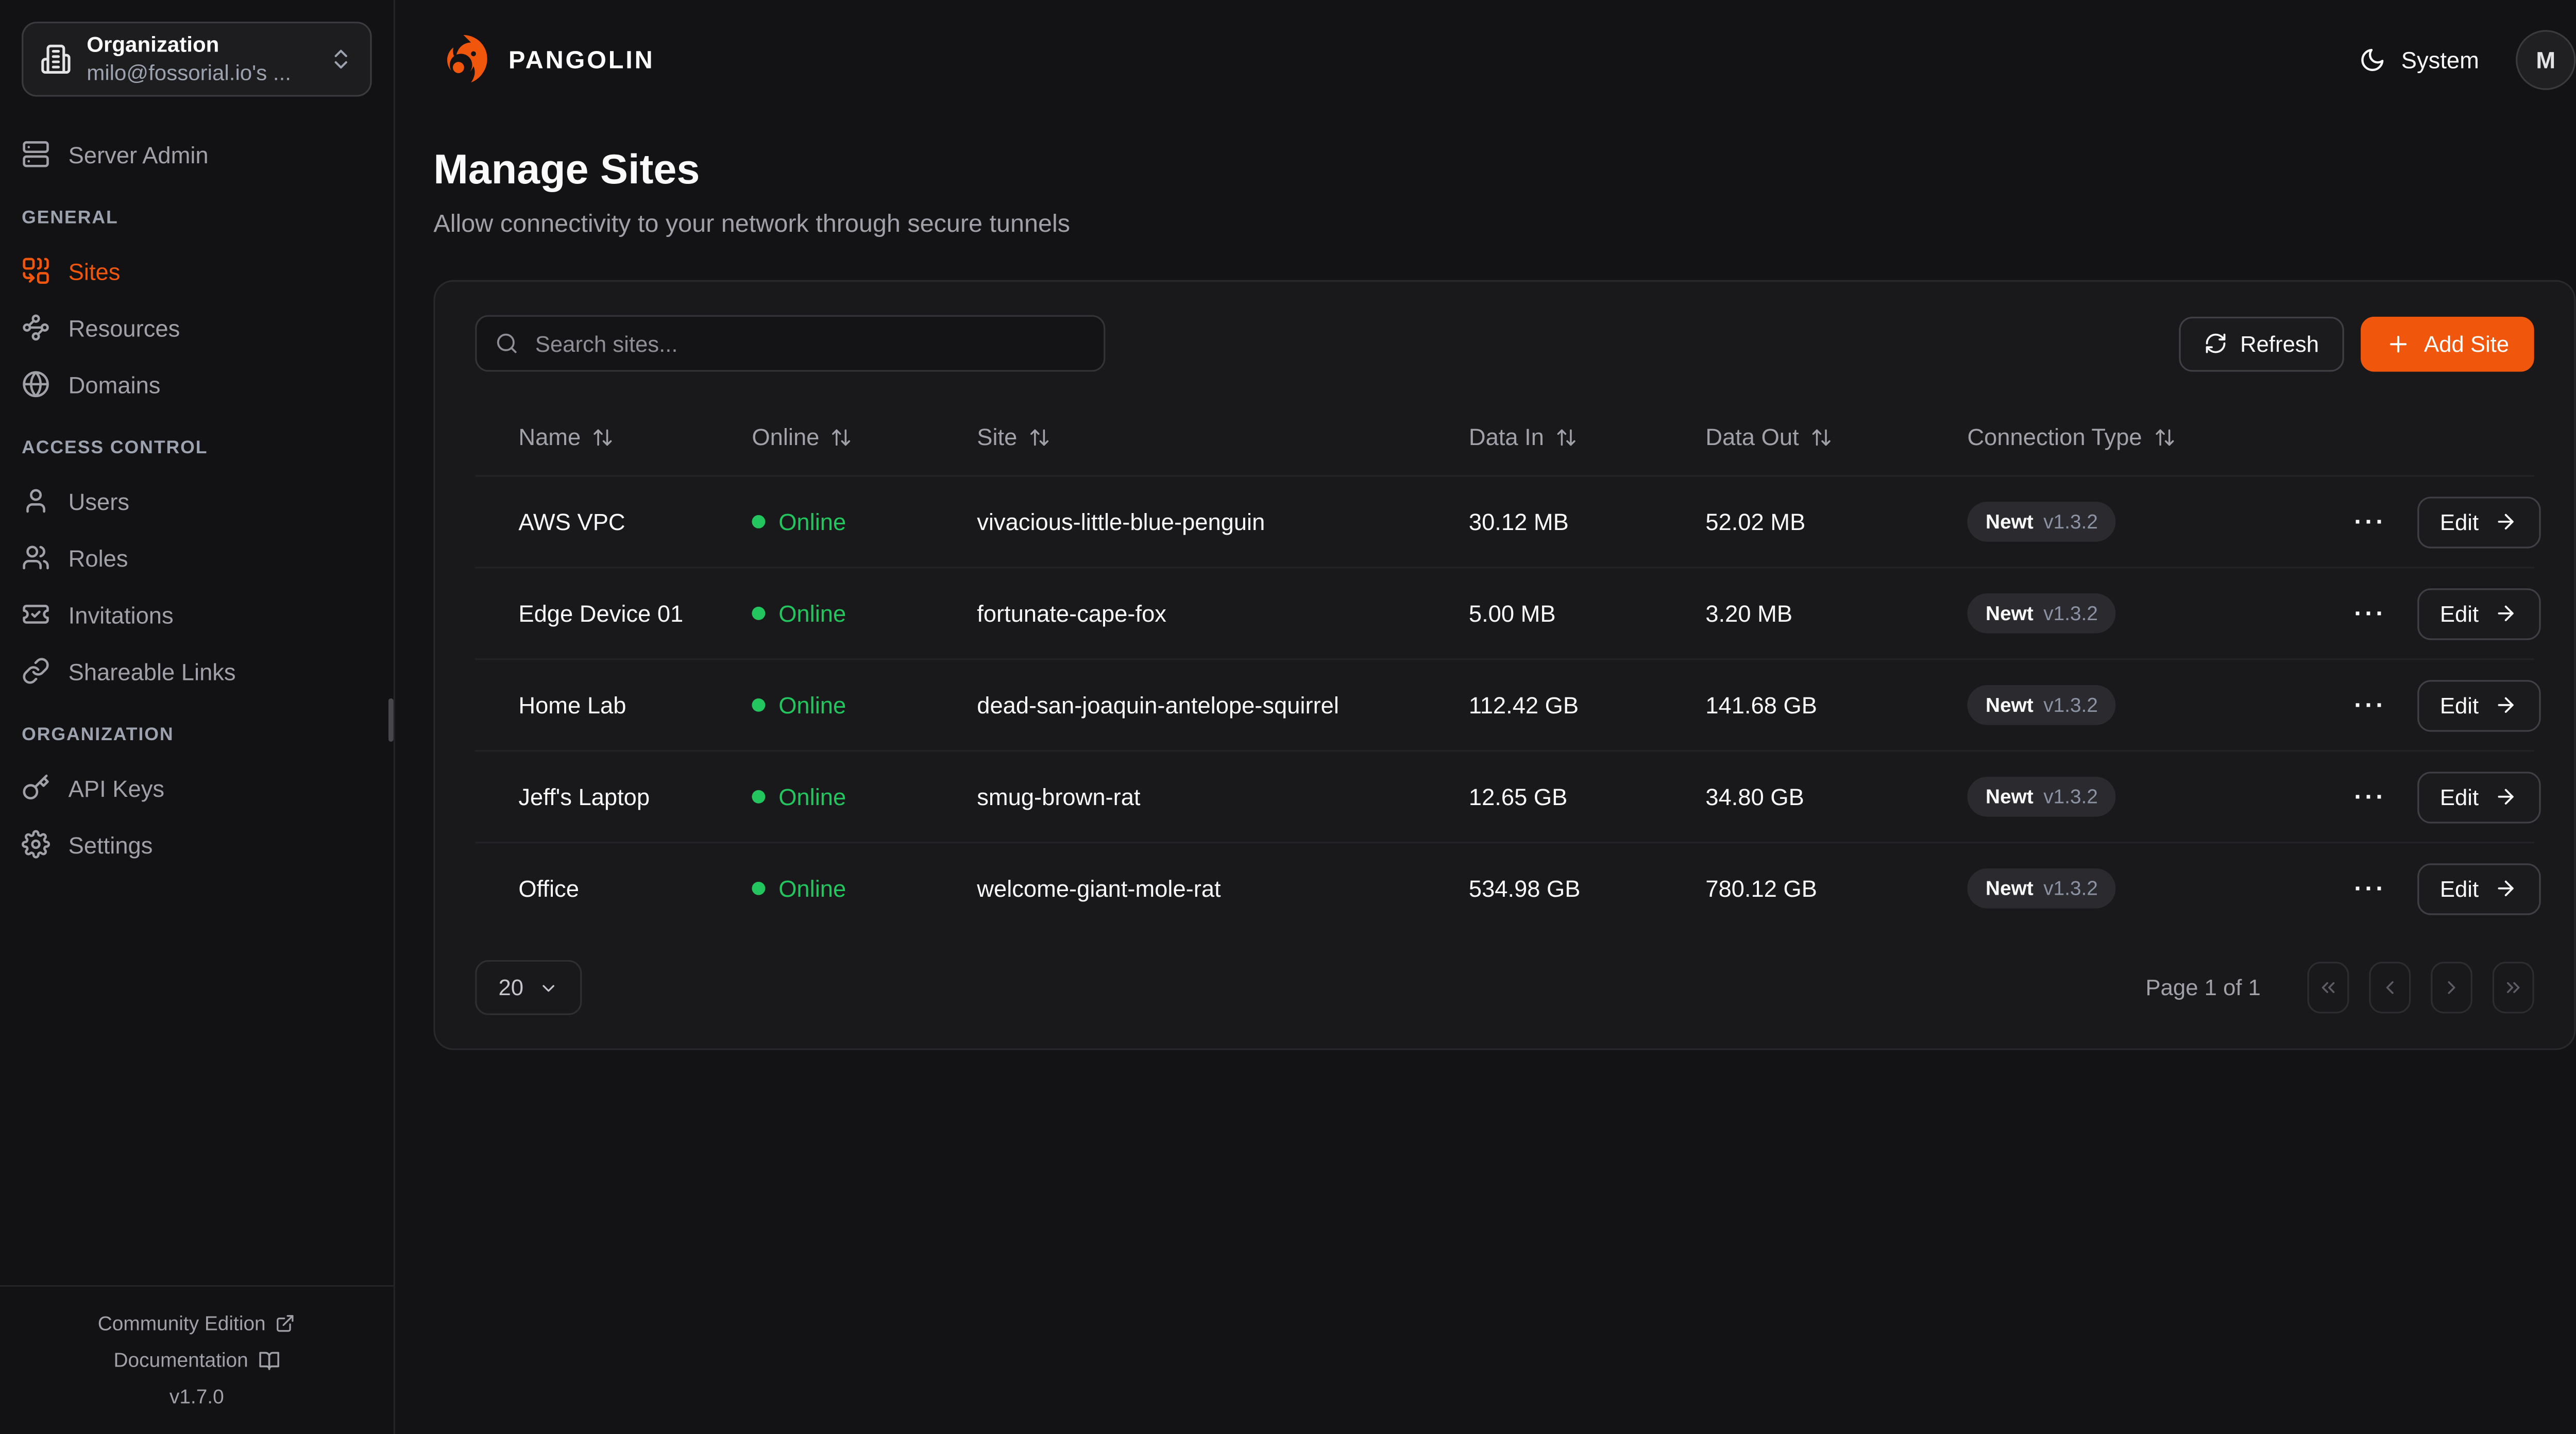 The image size is (2576, 1434). What do you see at coordinates (197, 557) in the screenshot?
I see `sidebar-item-roles: Roles` at bounding box center [197, 557].